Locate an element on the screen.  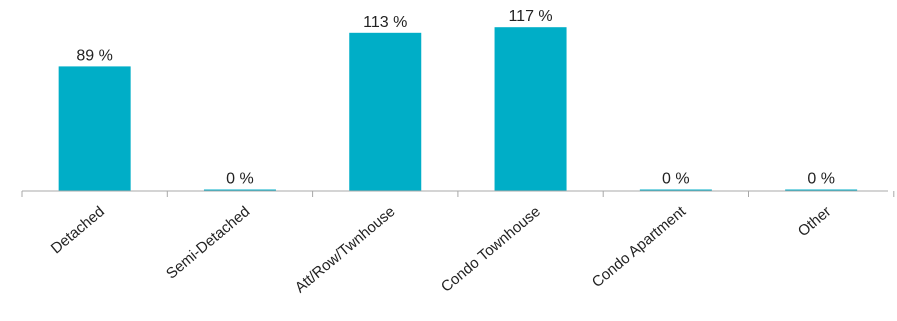
category-label-semi-detached: Semi-Detached is located at coordinates (208, 242).